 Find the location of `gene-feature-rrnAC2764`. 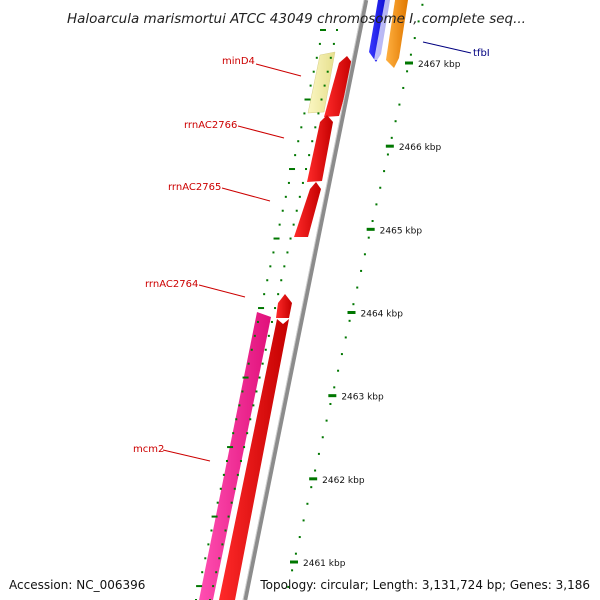

gene-feature-rrnAC2764 is located at coordinates (284, 306).